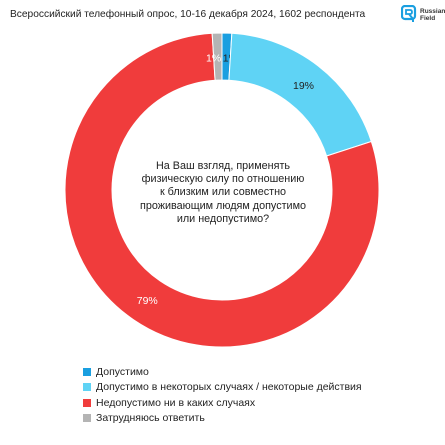  I want to click on brand-logo: Russian Field, so click(423, 16).